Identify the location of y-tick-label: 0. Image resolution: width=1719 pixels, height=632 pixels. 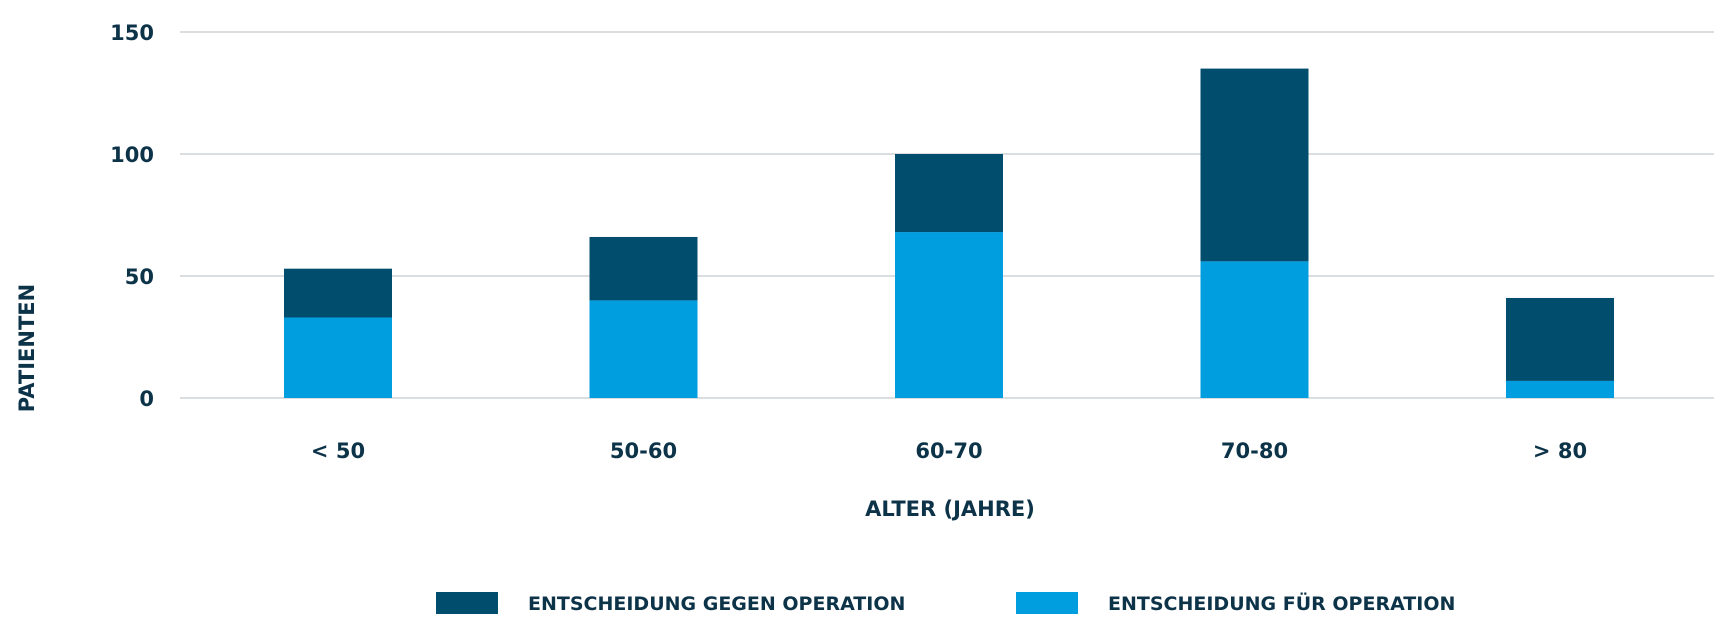
(146, 399).